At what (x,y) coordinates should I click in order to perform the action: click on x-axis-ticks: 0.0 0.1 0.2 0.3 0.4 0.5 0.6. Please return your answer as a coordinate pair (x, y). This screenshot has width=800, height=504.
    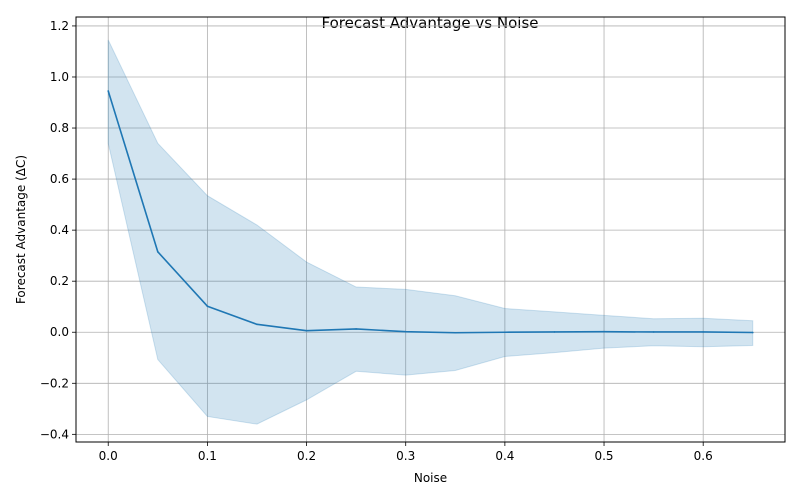
    Looking at the image, I should click on (406, 452).